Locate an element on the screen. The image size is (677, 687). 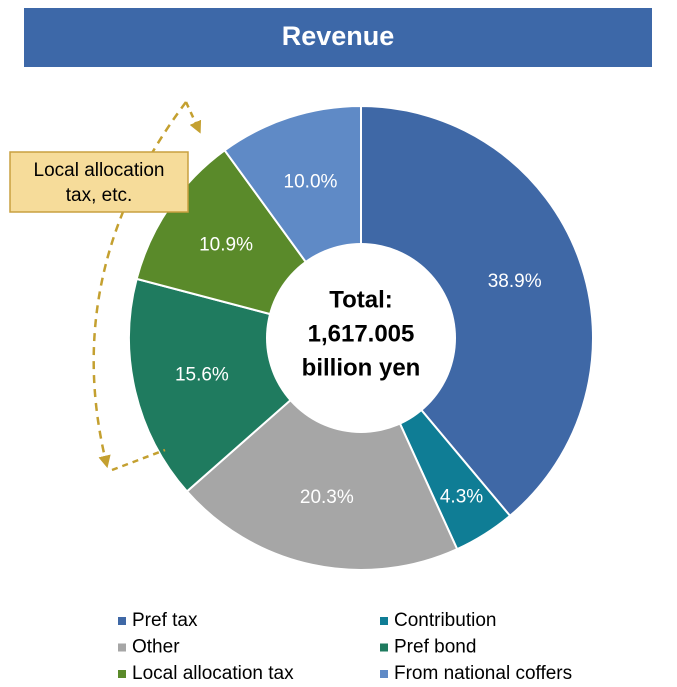
legend-label: From national coffers is located at coordinates (483, 673).